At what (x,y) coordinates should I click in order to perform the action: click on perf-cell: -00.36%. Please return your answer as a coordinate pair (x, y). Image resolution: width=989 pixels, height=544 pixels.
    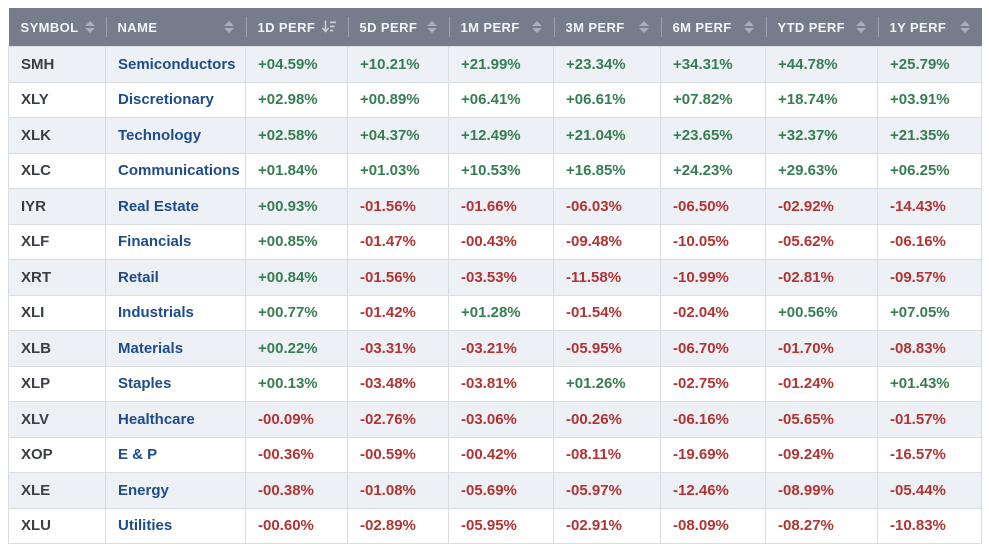
    Looking at the image, I should click on (296, 454).